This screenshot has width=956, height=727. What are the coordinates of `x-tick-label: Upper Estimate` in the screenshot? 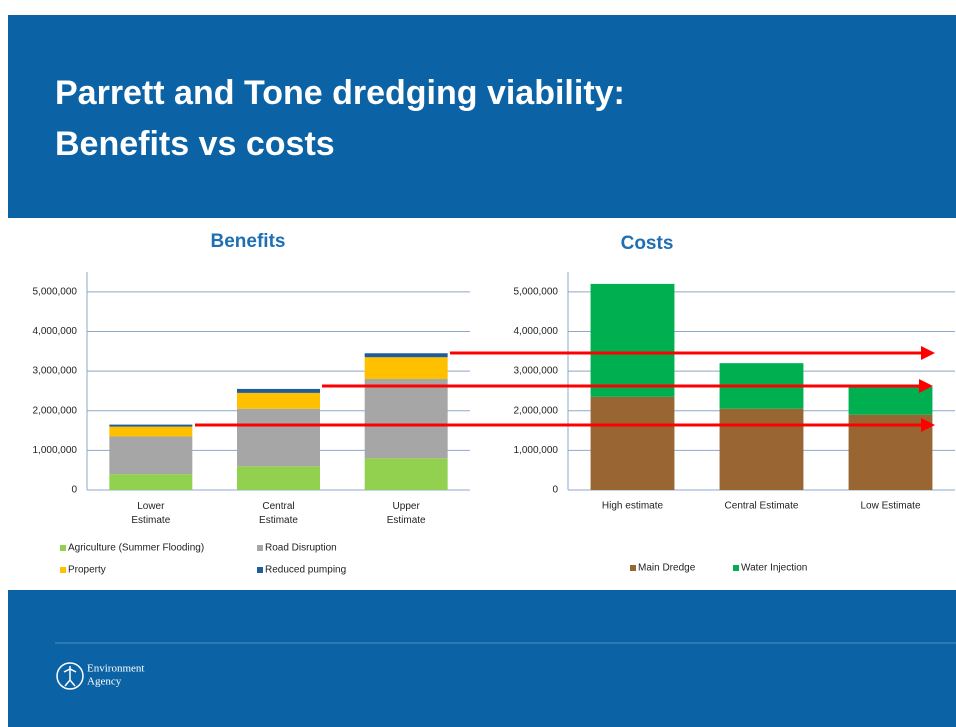 It's located at (406, 513).